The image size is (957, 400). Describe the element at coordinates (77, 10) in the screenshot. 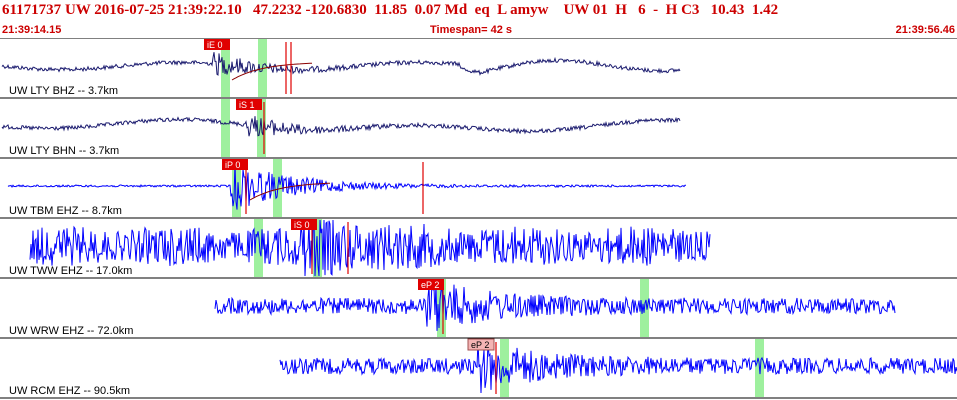

I see `network-code: UW` at that location.